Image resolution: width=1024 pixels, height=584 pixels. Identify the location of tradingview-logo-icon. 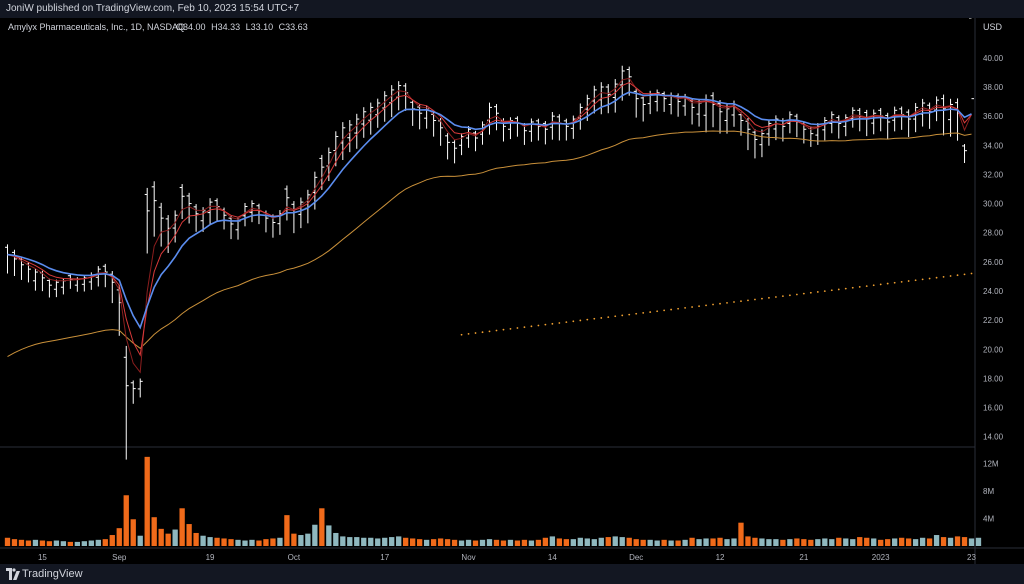
(13, 574).